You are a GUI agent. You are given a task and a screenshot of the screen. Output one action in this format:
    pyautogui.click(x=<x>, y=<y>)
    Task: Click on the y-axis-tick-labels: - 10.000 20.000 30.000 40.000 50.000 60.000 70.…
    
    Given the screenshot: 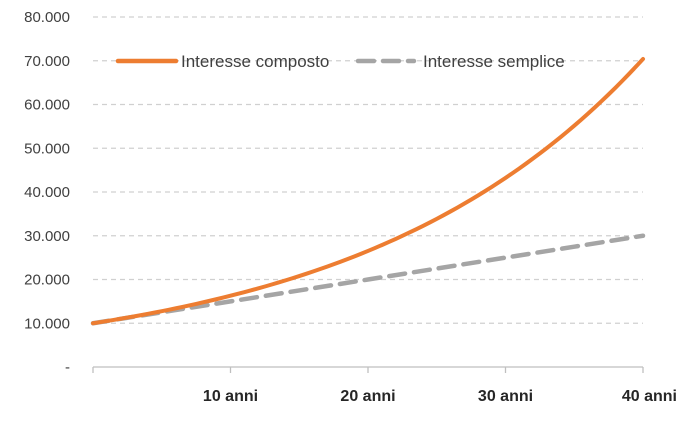 What is the action you would take?
    pyautogui.click(x=47, y=192)
    